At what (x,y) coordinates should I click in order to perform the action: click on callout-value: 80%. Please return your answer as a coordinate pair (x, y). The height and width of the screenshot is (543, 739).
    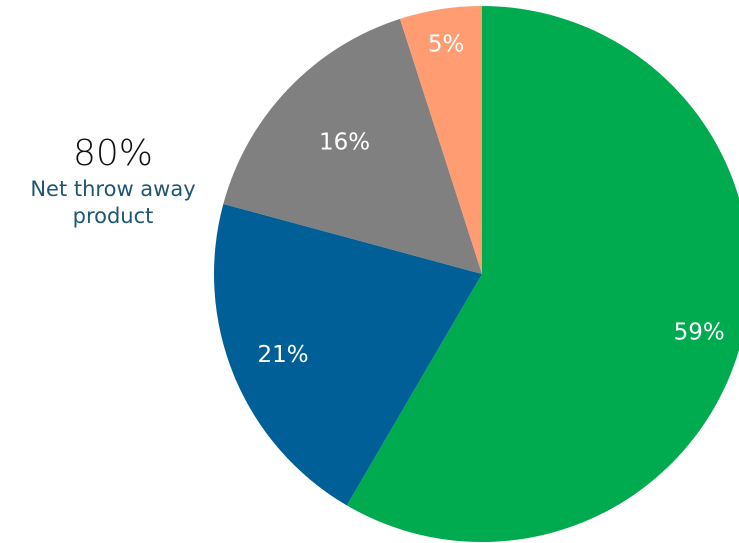
    Looking at the image, I should click on (112, 153).